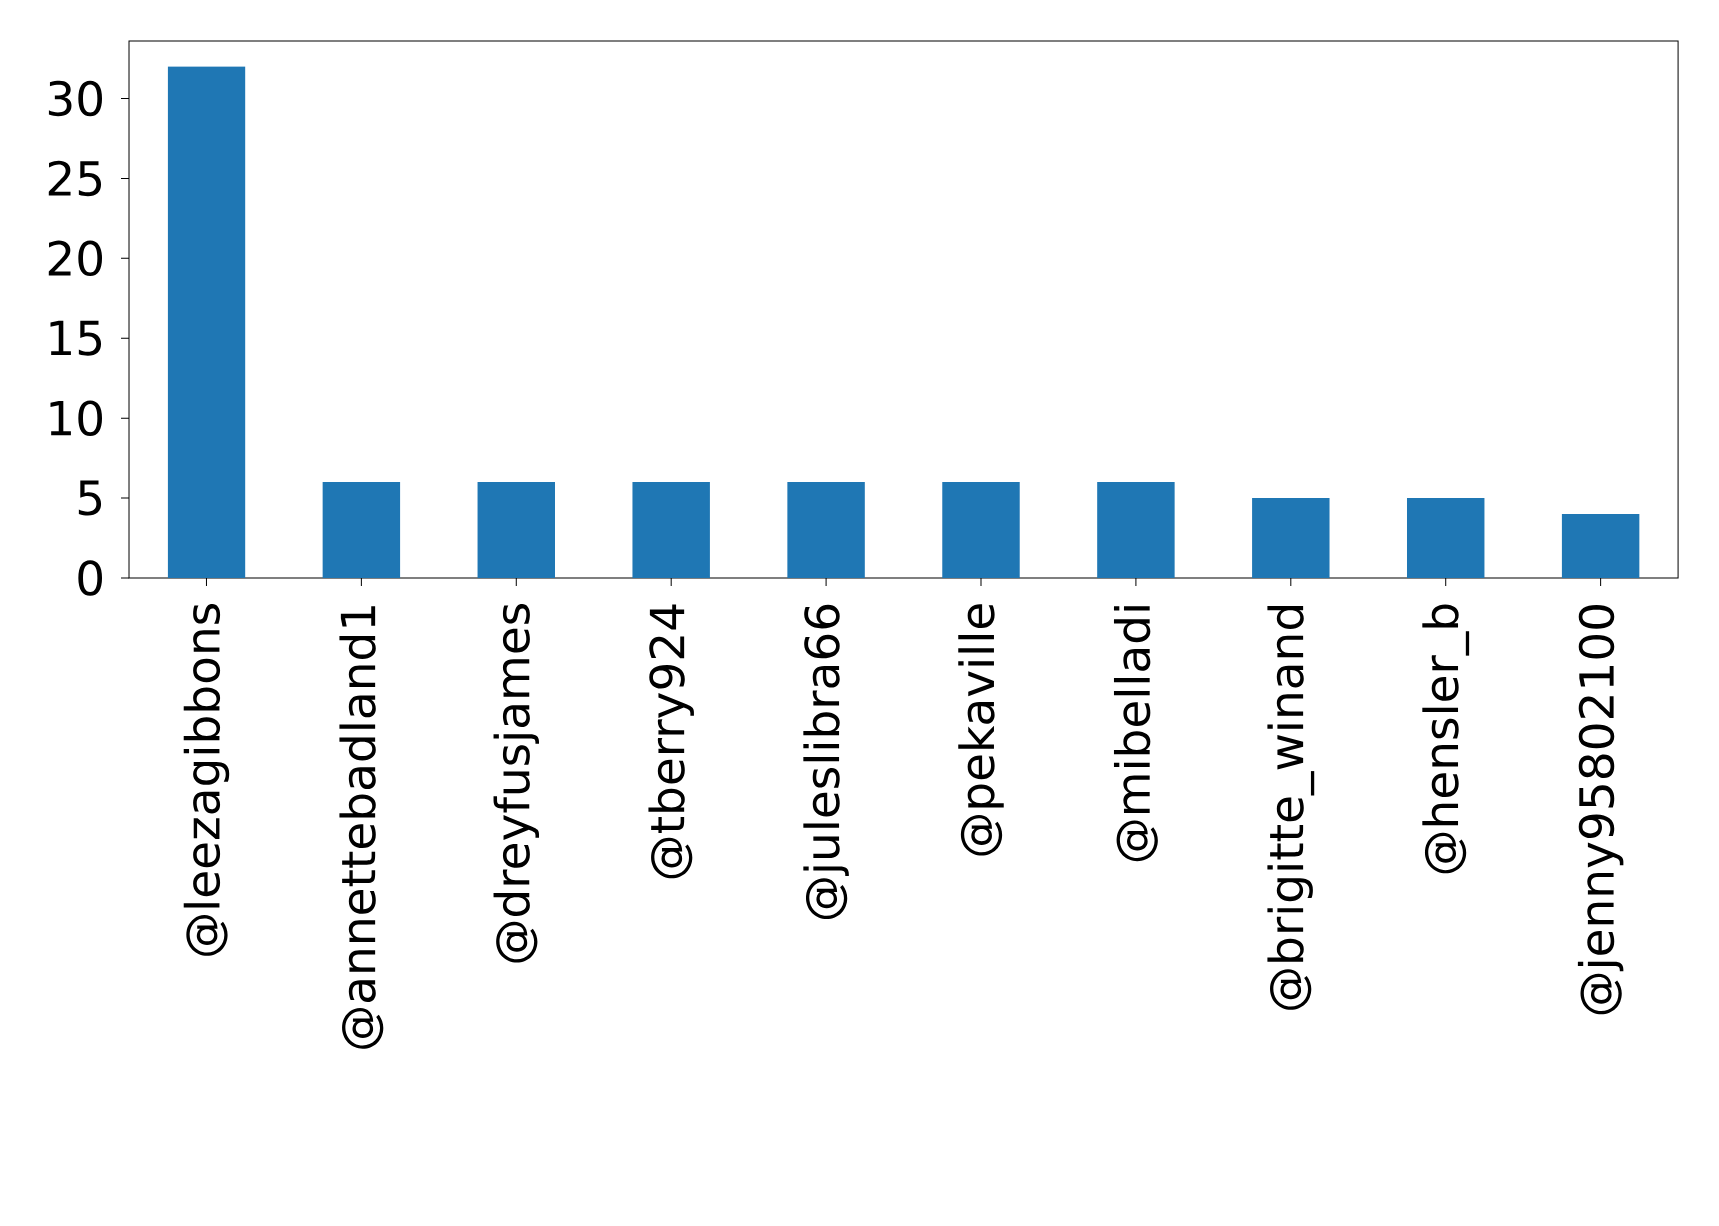  Describe the element at coordinates (75, 98) in the screenshot. I see `y-tick-label: 30` at that location.